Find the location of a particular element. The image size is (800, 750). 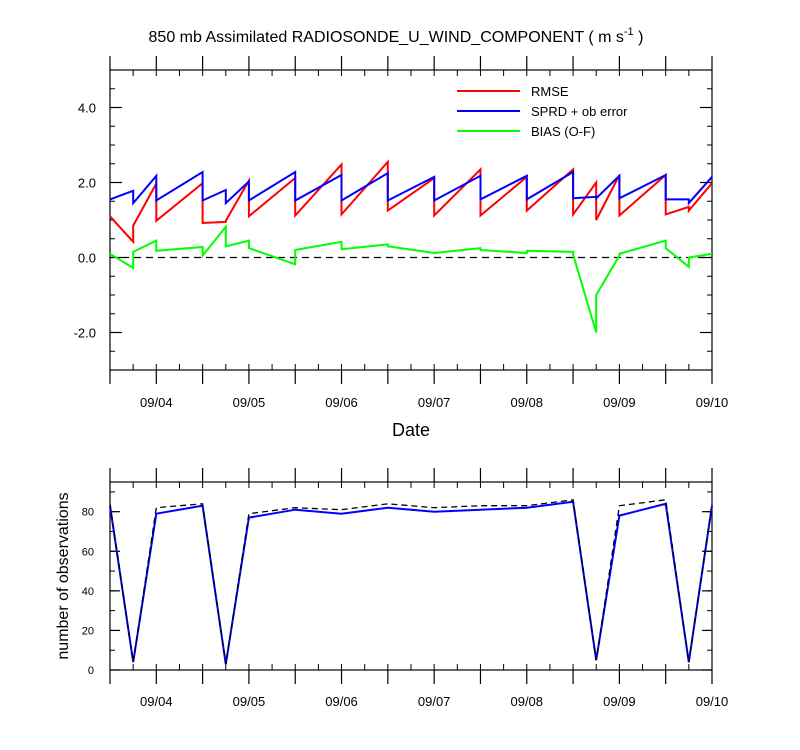

top-x-tick-label: 09/04 is located at coordinates (156, 402).